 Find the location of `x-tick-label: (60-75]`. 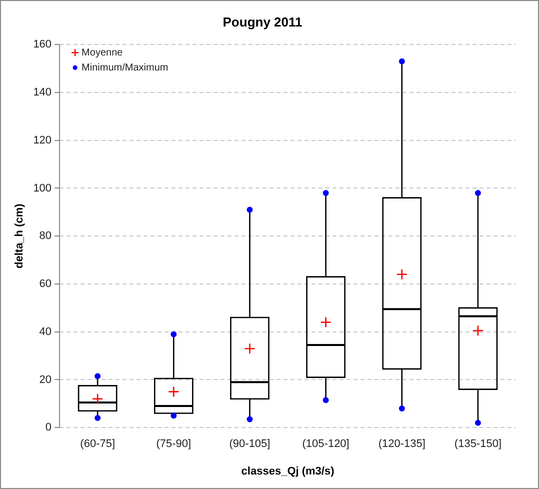

x-tick-label: (60-75] is located at coordinates (98, 444).